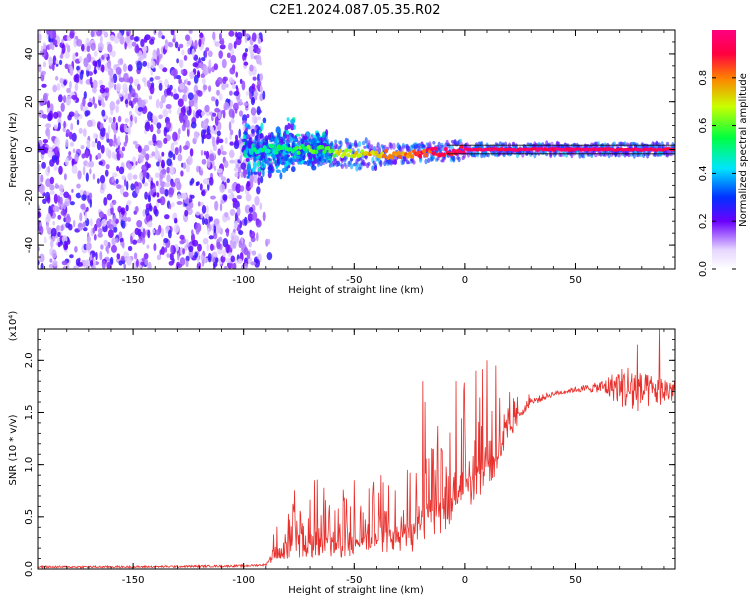 The width and height of the screenshot is (750, 600). What do you see at coordinates (13, 449) in the screenshot?
I see `snr-ylabel: SNR (10 * v/v)` at bounding box center [13, 449].